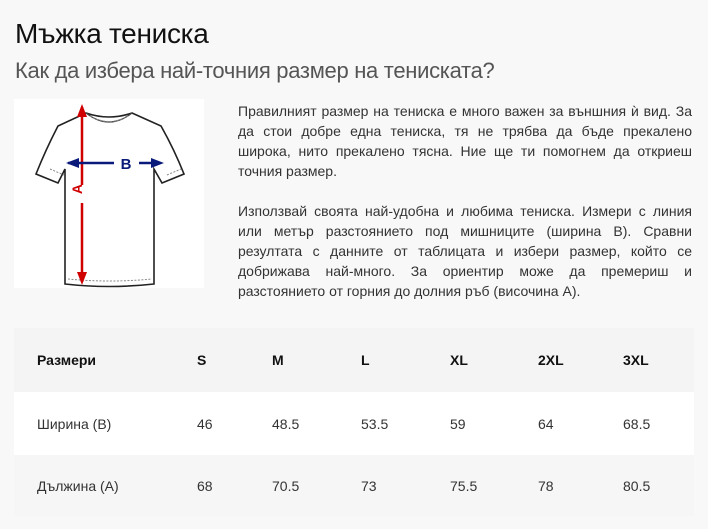  Describe the element at coordinates (354, 360) in the screenshot. I see `table-header-row: Размери S M L XL 2XL 3XL` at that location.